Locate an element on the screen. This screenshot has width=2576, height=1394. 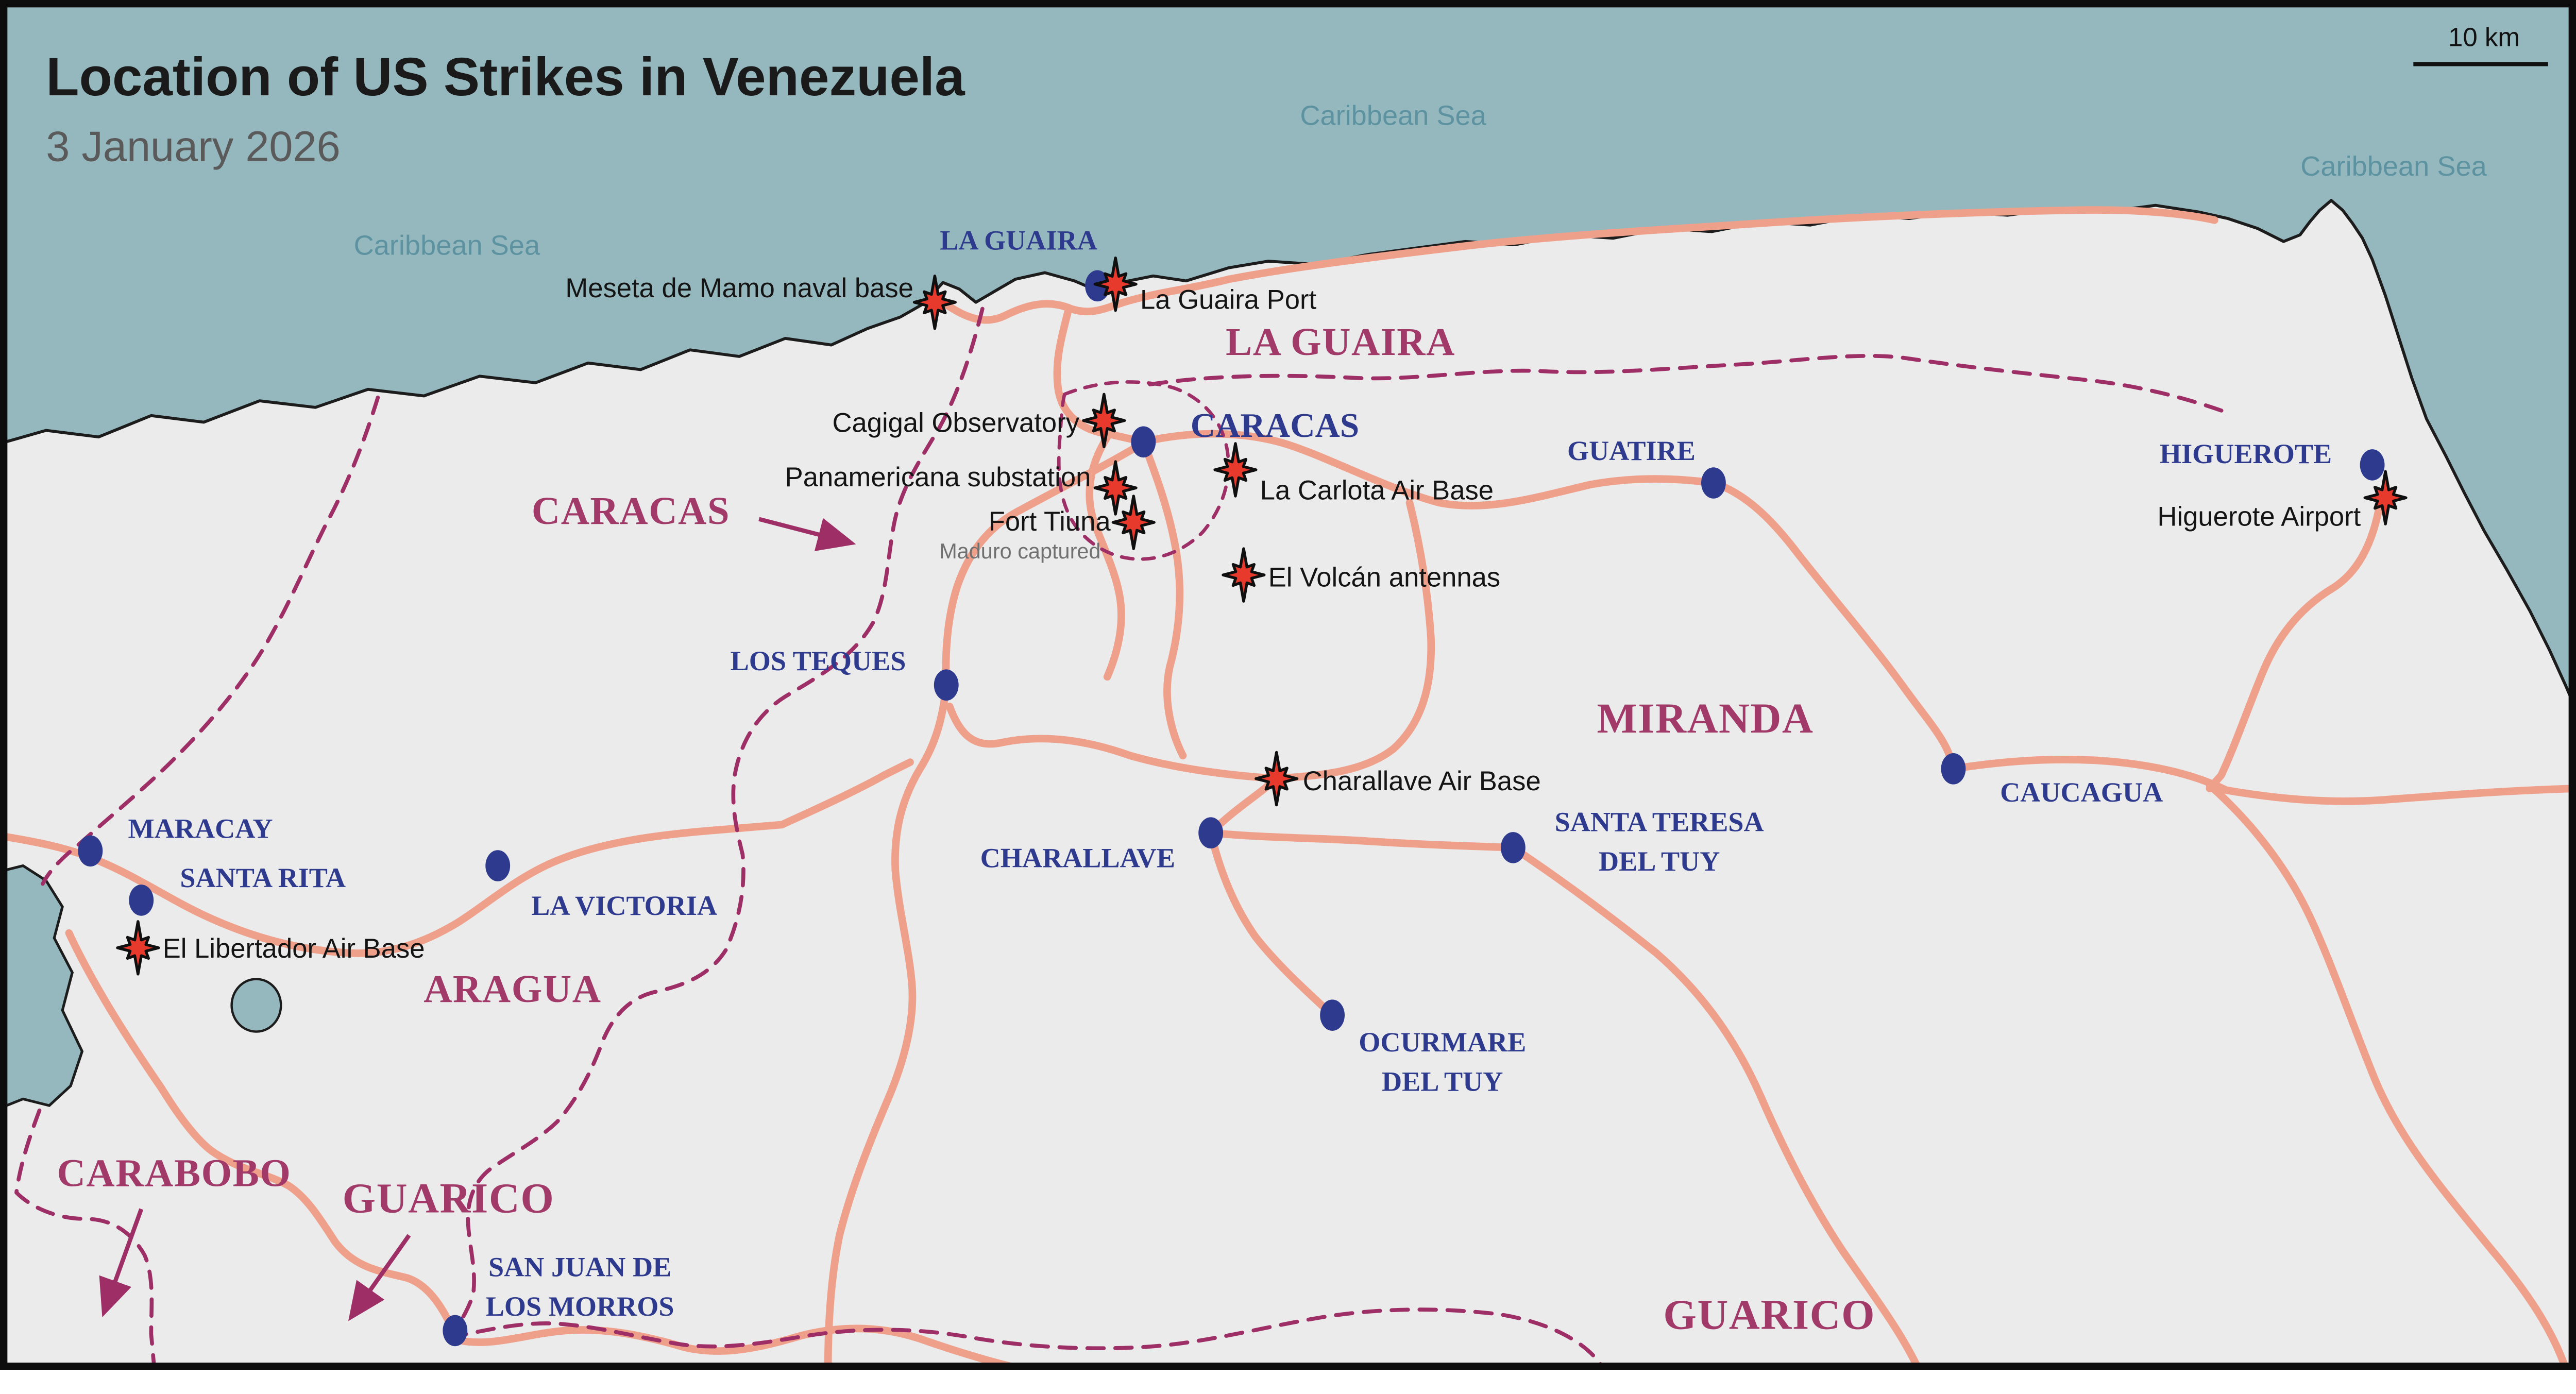
road-higuerote is located at coordinates (2294, 648).